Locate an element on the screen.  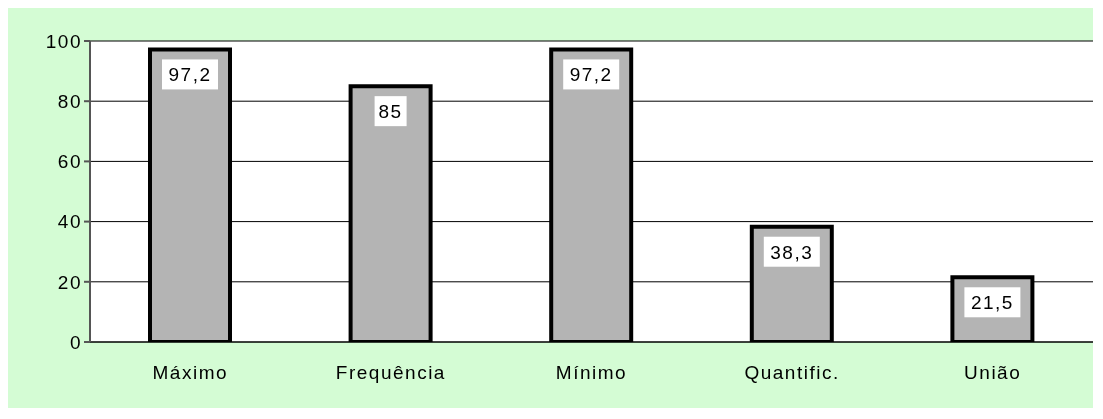
x-tick-label: Frequência is located at coordinates (390, 373).